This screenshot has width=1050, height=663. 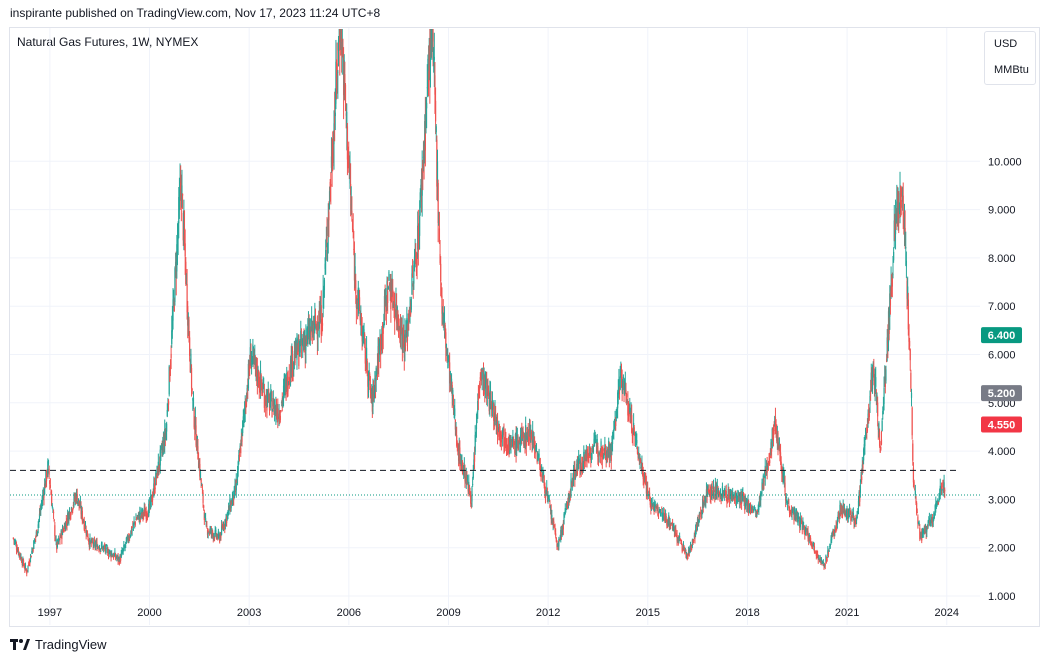 What do you see at coordinates (58, 644) in the screenshot?
I see `tradingview-logo: TradingView` at bounding box center [58, 644].